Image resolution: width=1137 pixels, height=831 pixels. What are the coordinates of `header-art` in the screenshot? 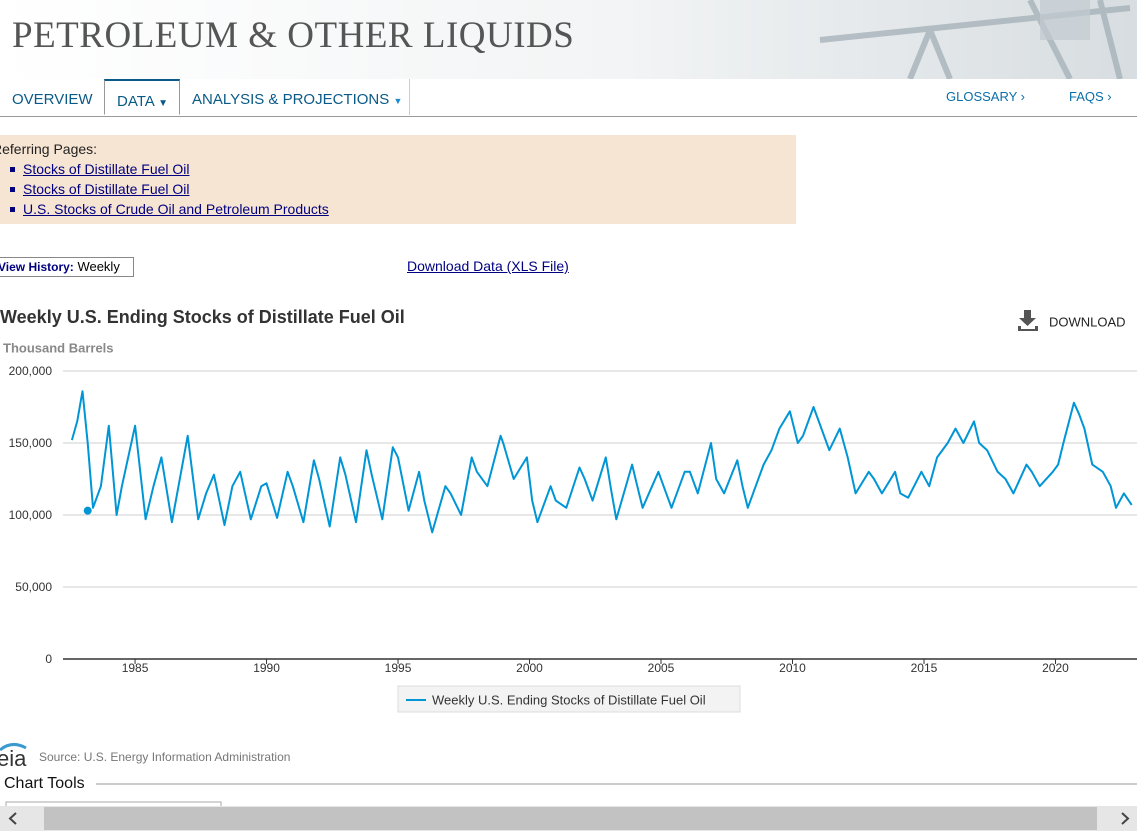 It's located at (975, 39).